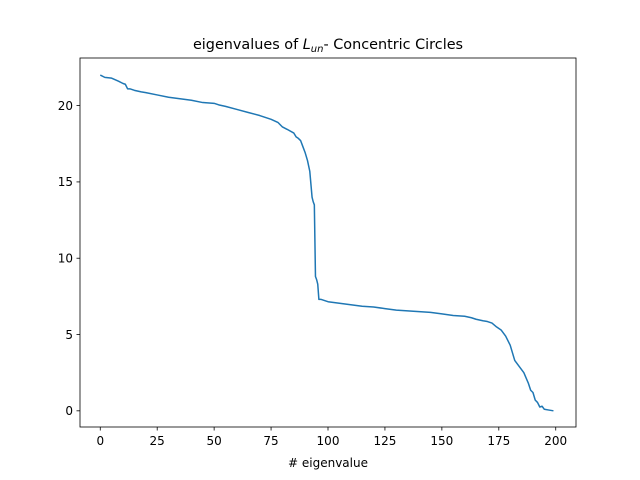 This screenshot has height=480, width=640. I want to click on y-tick-label: 0, so click(69, 411).